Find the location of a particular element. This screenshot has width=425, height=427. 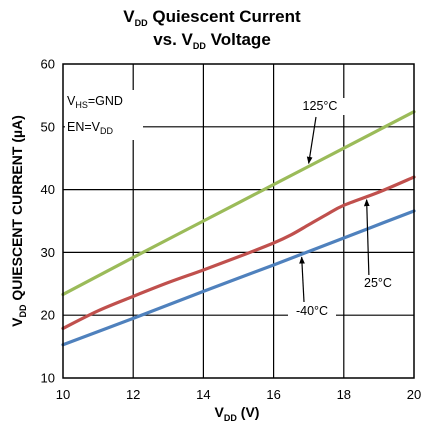

conditions-background is located at coordinates (104, 115).